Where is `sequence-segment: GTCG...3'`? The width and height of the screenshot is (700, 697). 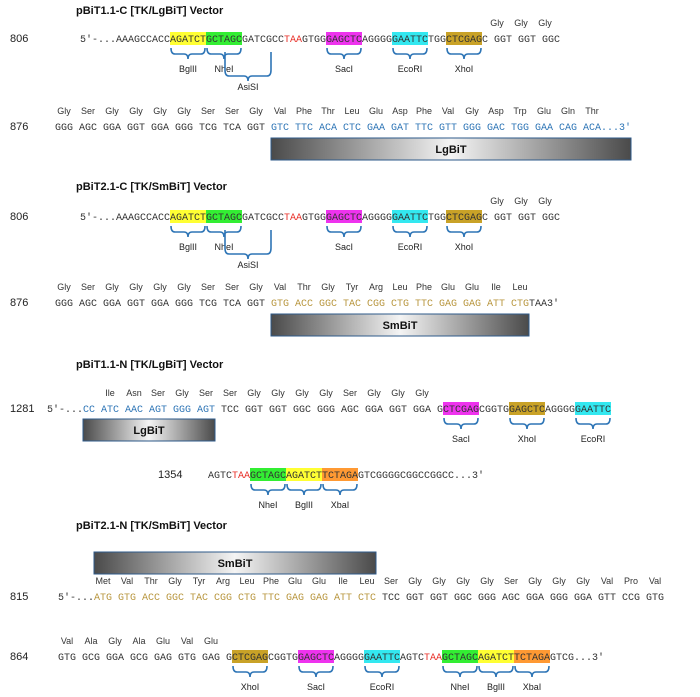 sequence-segment: GTCG...3' is located at coordinates (577, 658).